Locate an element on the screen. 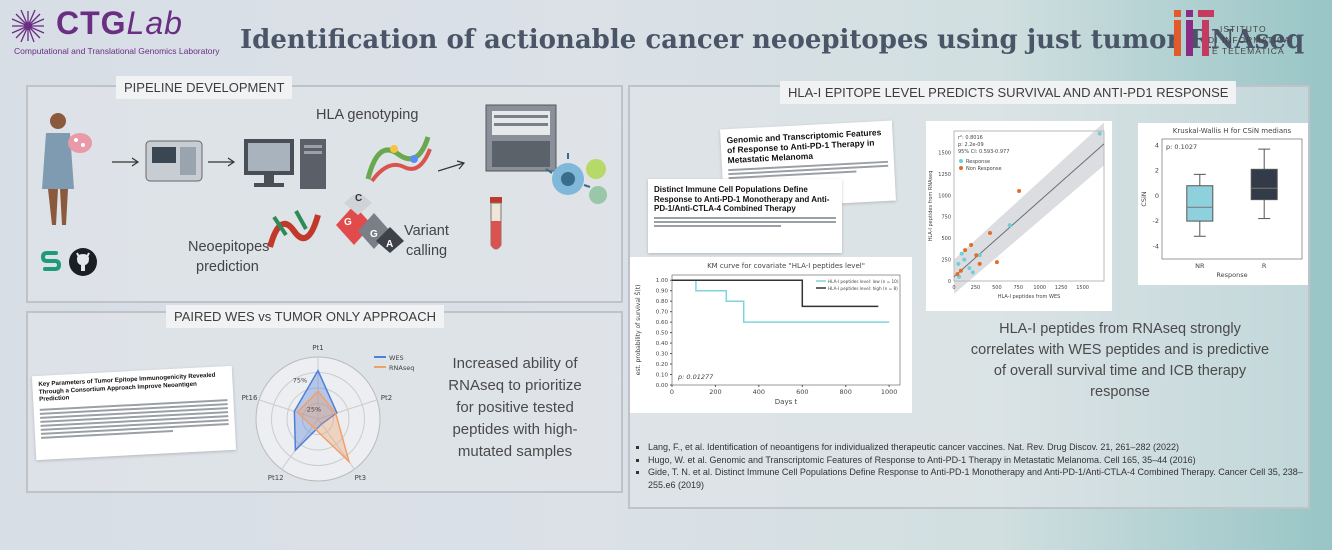  scatter-stat: r²: 0.8016 is located at coordinates (970, 138).